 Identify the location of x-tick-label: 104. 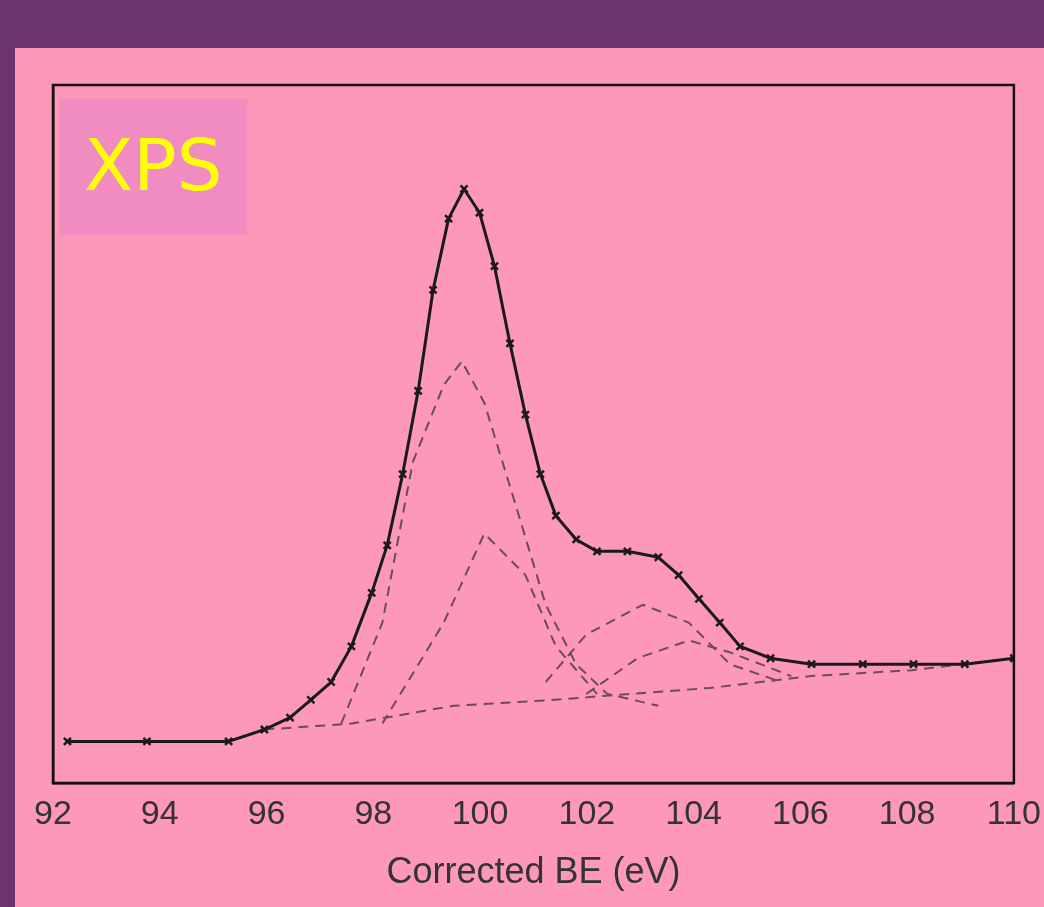
(693, 811).